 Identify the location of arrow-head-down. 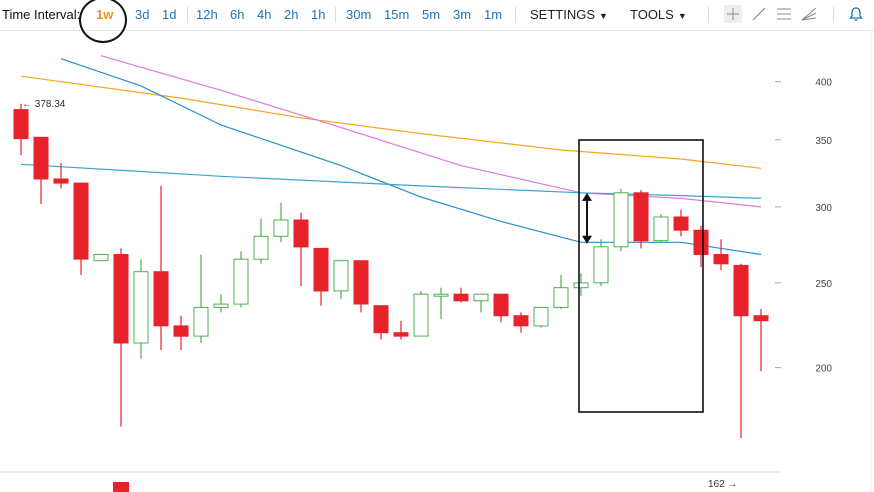
(587, 239).